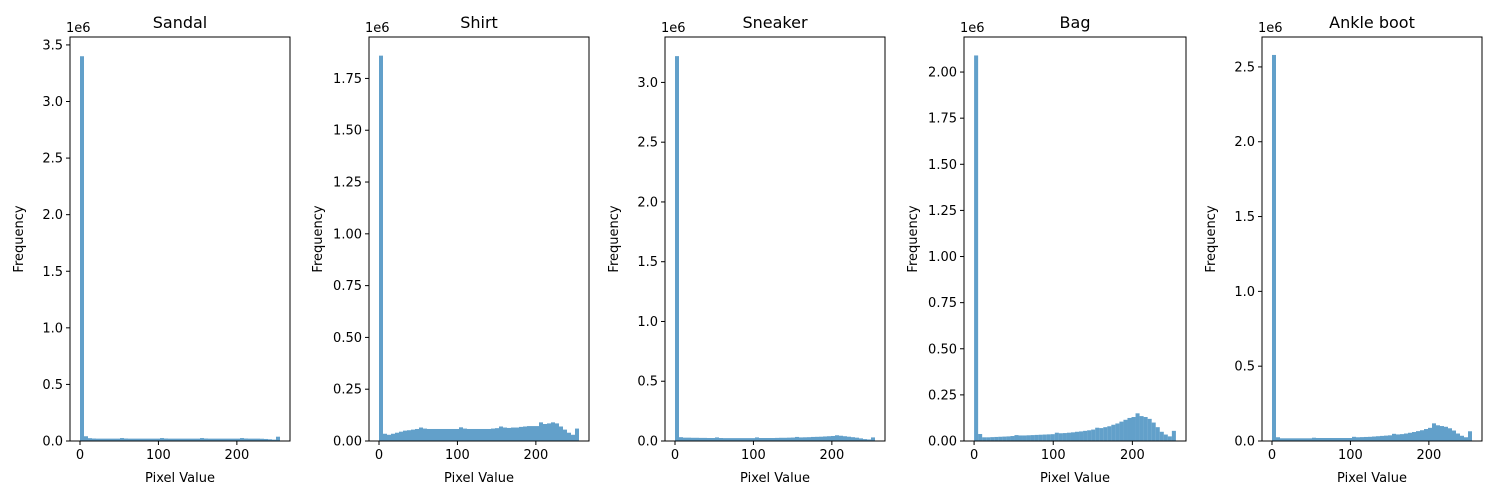 Image resolution: width=1500 pixels, height=500 pixels. Describe the element at coordinates (1372, 22) in the screenshot. I see `subplot-title: Ankle boot` at that location.